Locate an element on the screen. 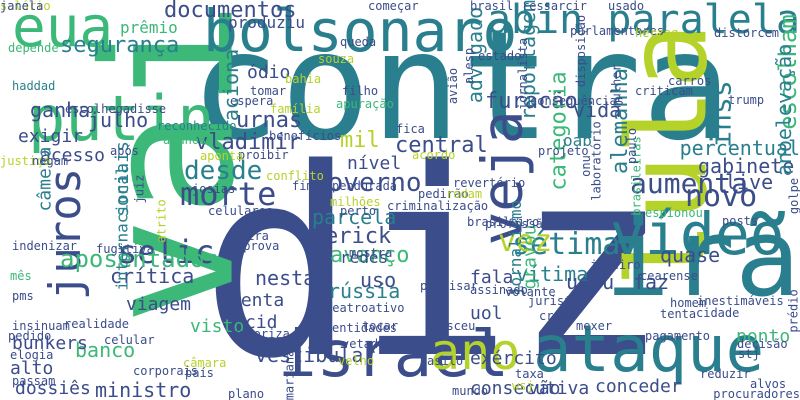 The width and height of the screenshot is (800, 400). word-jornalista: jornalista is located at coordinates (523, 74).